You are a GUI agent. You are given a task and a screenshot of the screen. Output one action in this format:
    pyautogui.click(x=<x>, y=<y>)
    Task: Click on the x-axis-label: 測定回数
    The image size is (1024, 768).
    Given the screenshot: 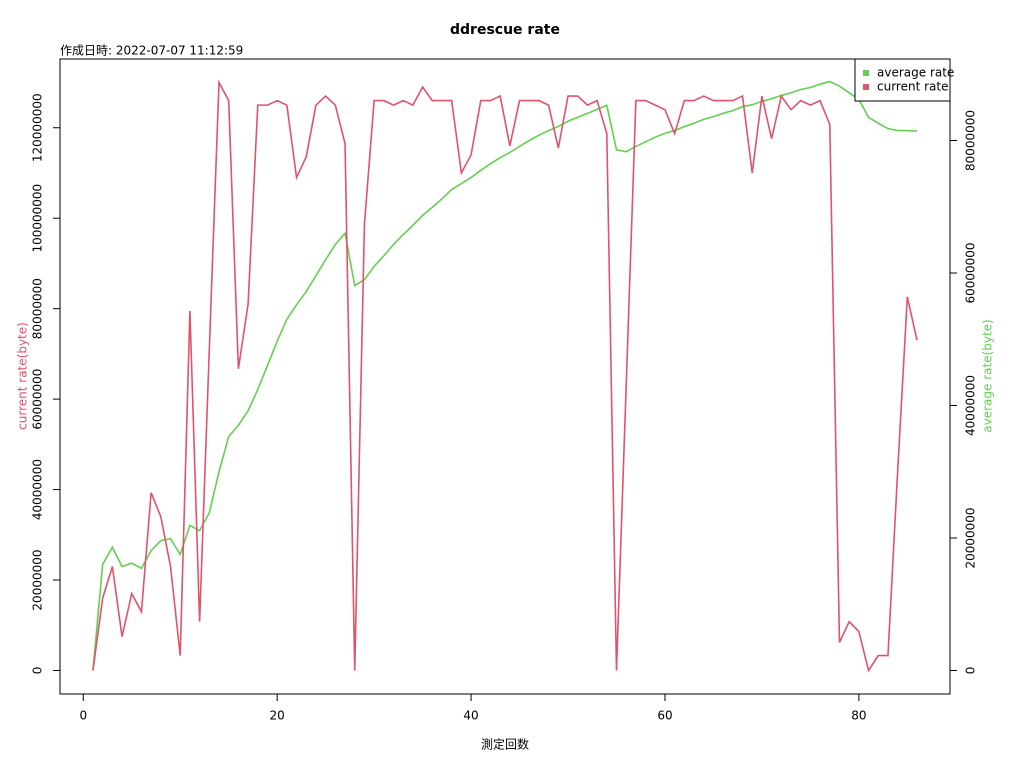 What is the action you would take?
    pyautogui.click(x=505, y=744)
    